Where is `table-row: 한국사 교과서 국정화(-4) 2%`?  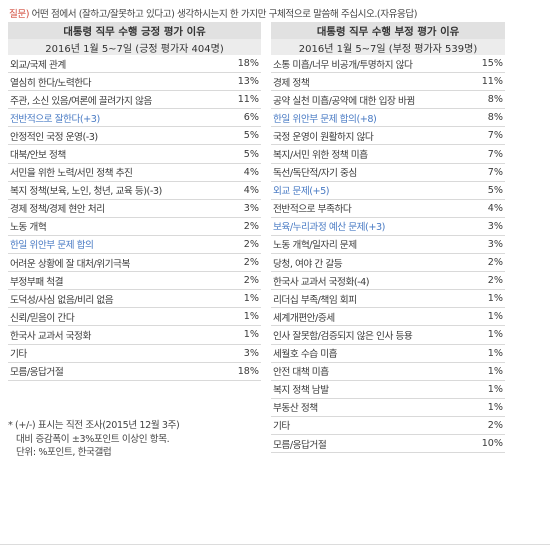 table-row: 한국사 교과서 국정화(-4) 2% is located at coordinates (388, 281).